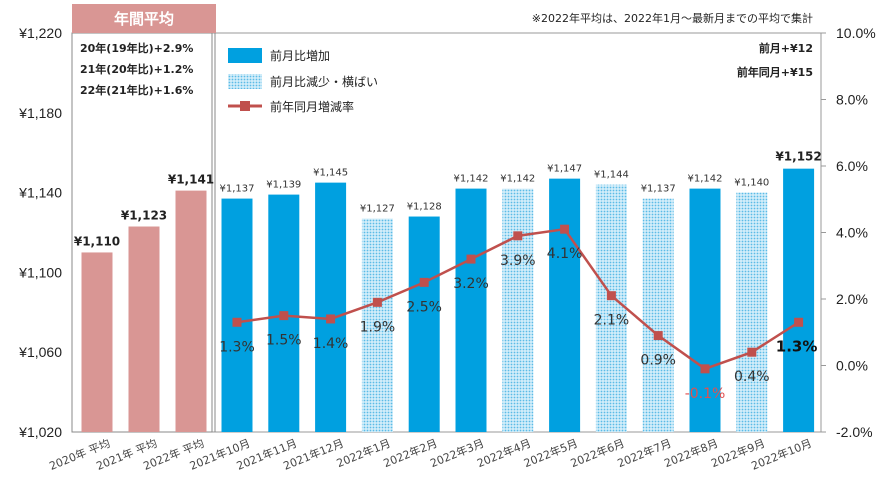  I want to click on bar-value-label: ¥1,147, so click(564, 169).